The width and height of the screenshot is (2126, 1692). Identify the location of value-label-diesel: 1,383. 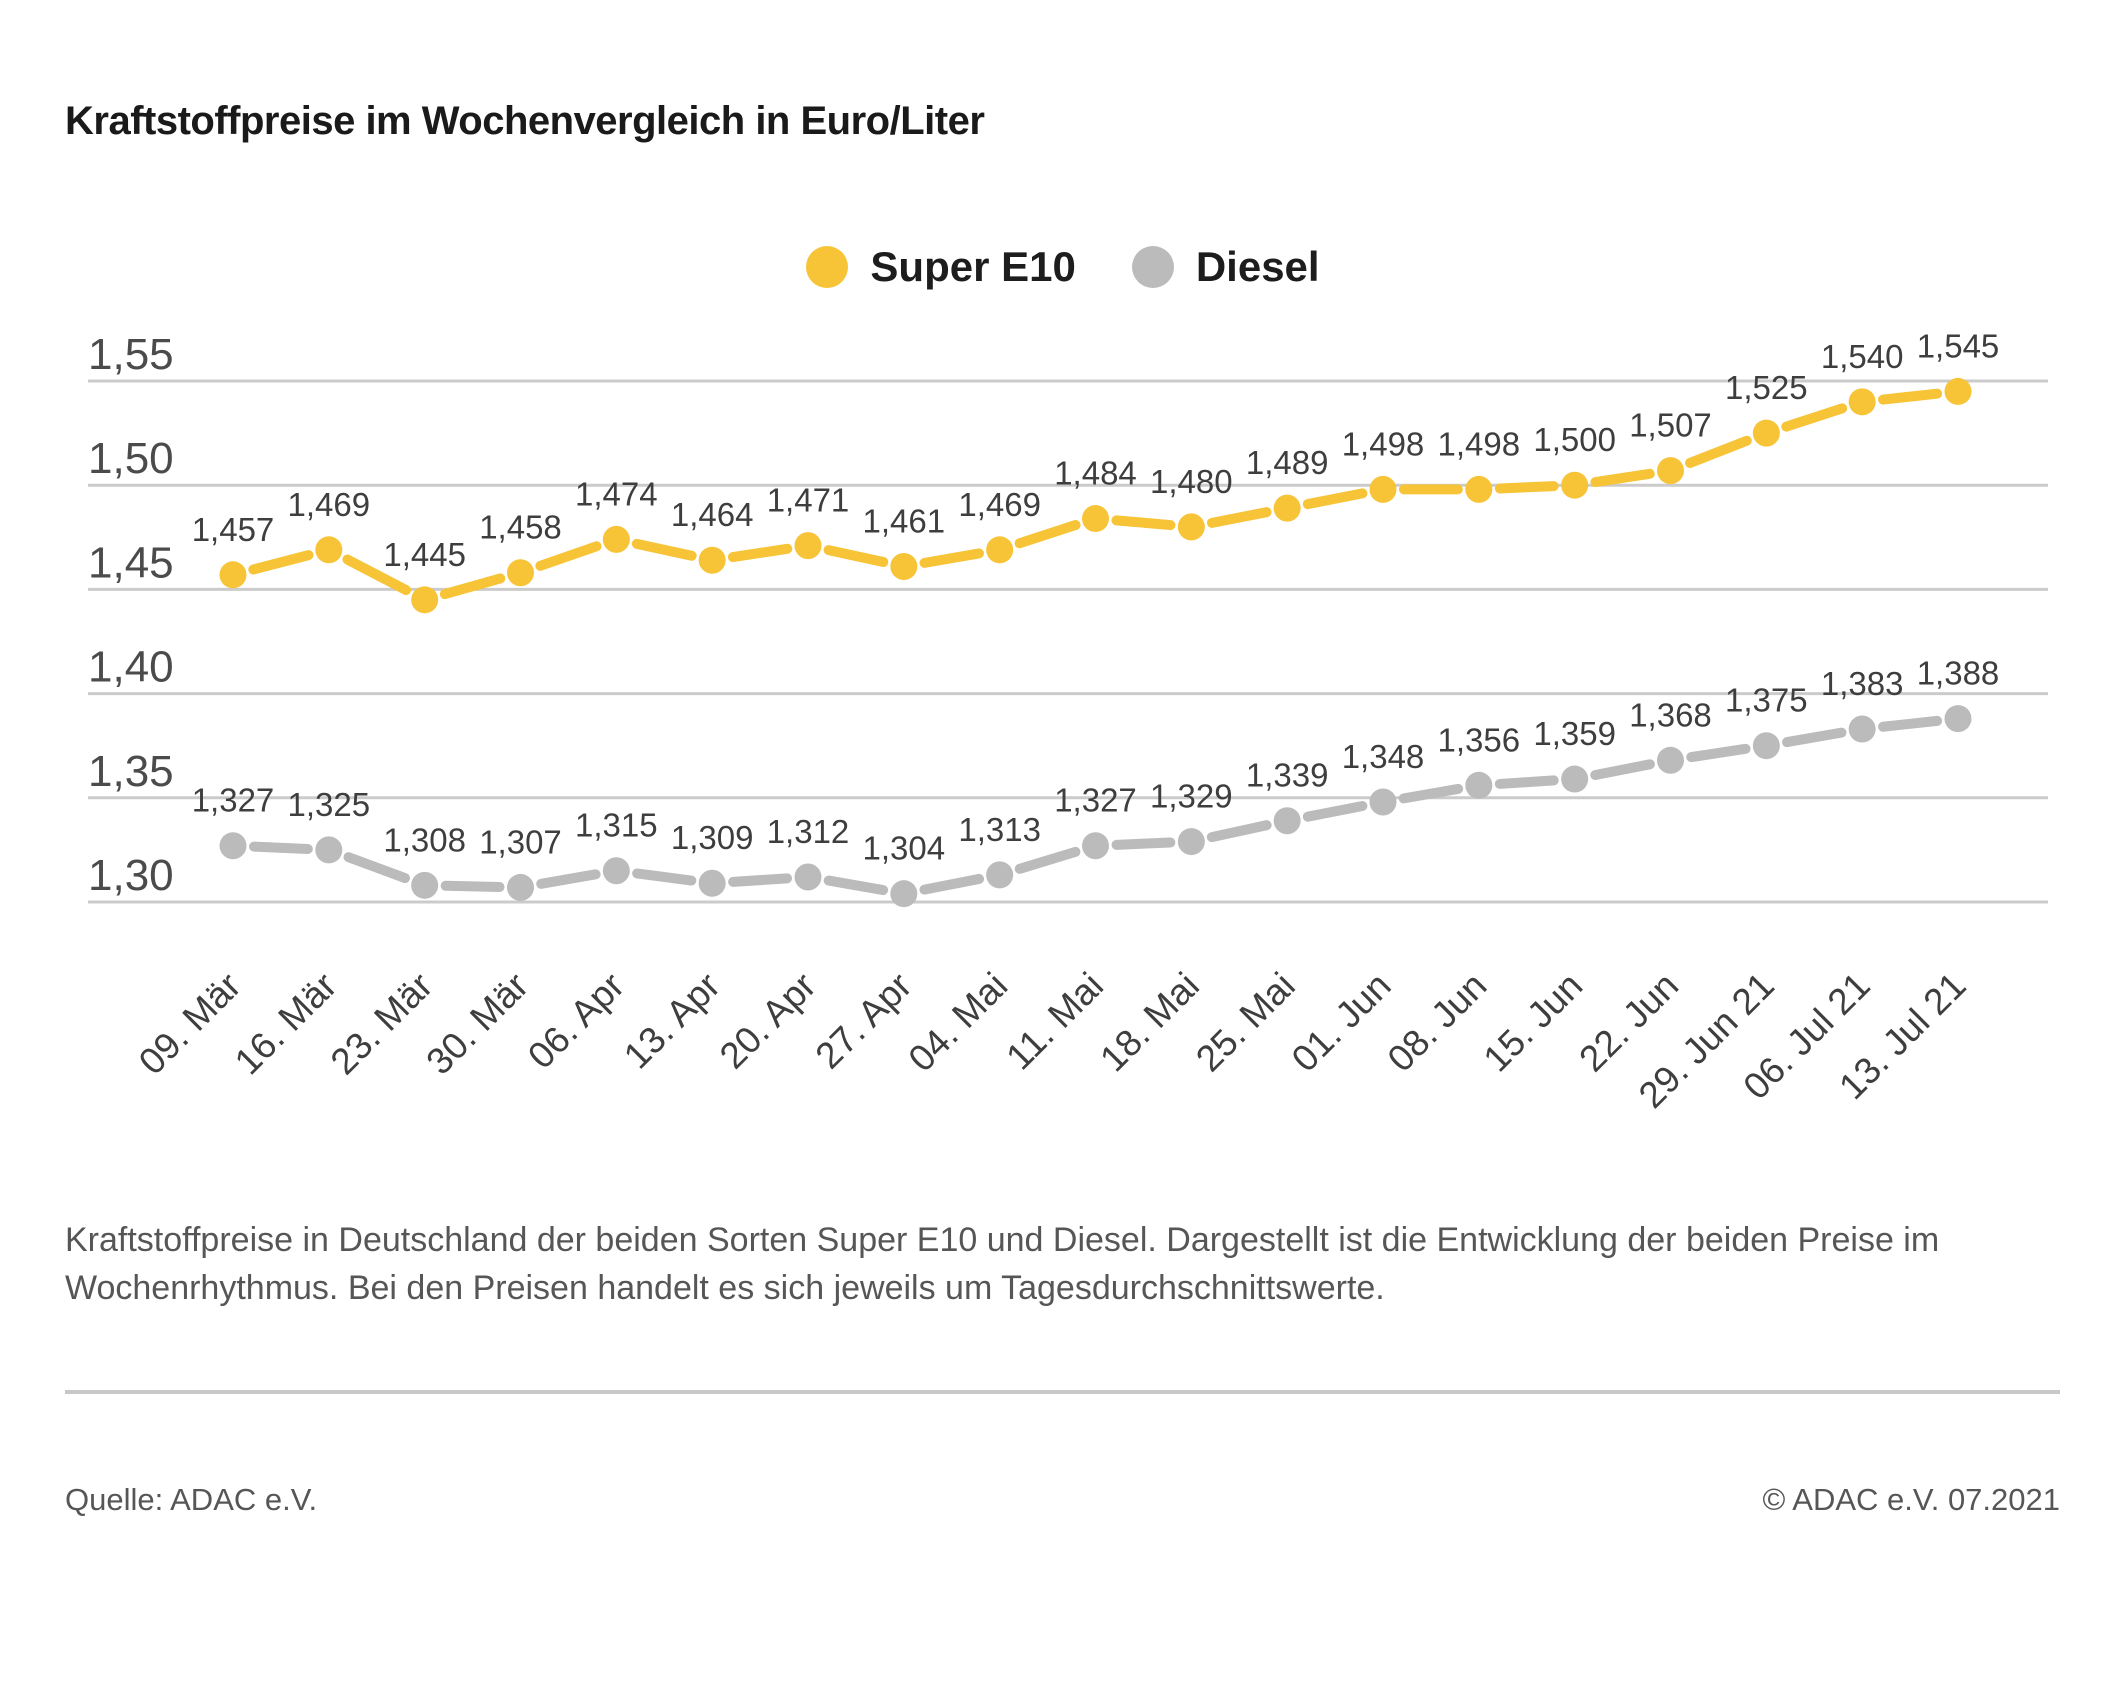
(1862, 683).